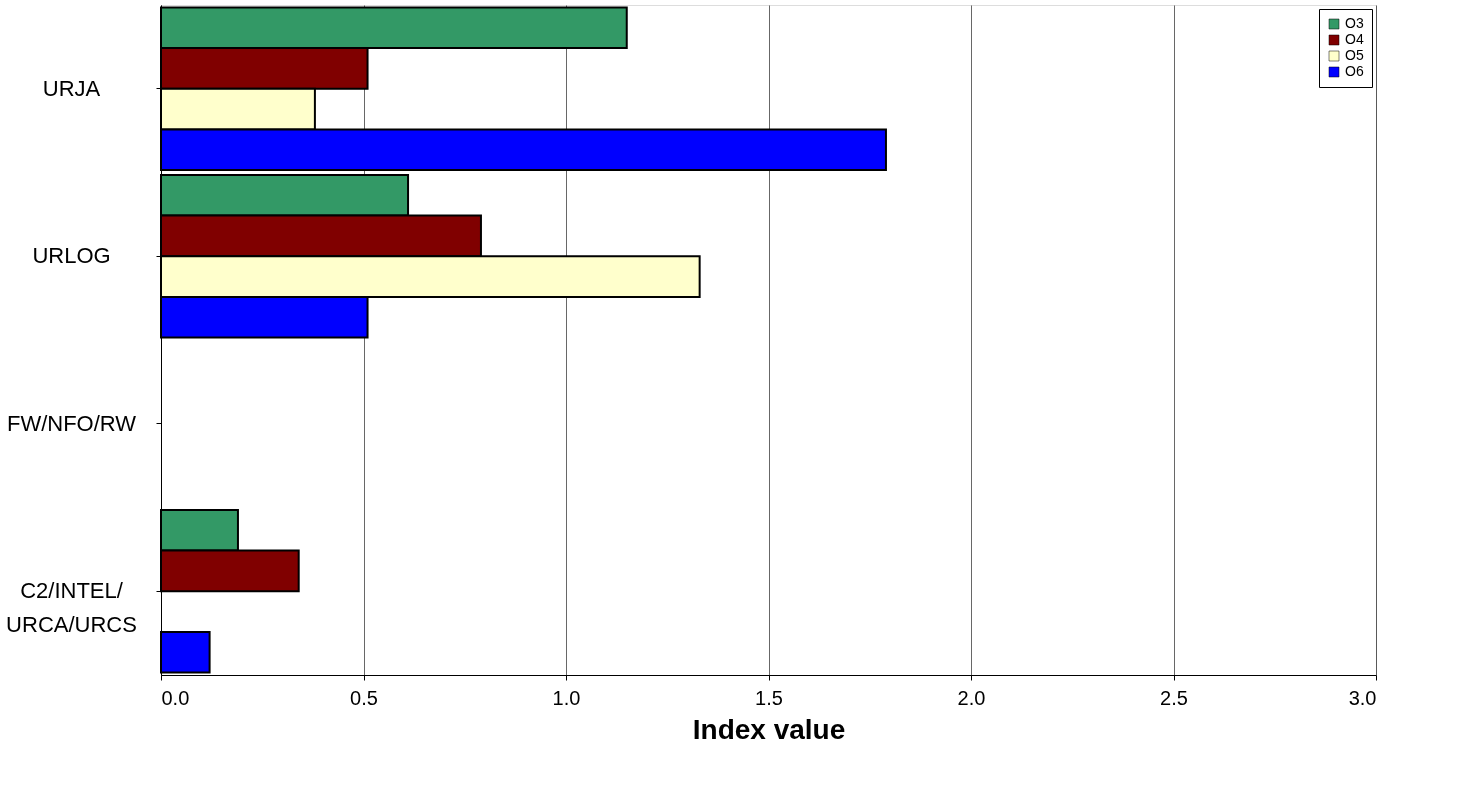  I want to click on x-axis-title: Index value, so click(769, 729).